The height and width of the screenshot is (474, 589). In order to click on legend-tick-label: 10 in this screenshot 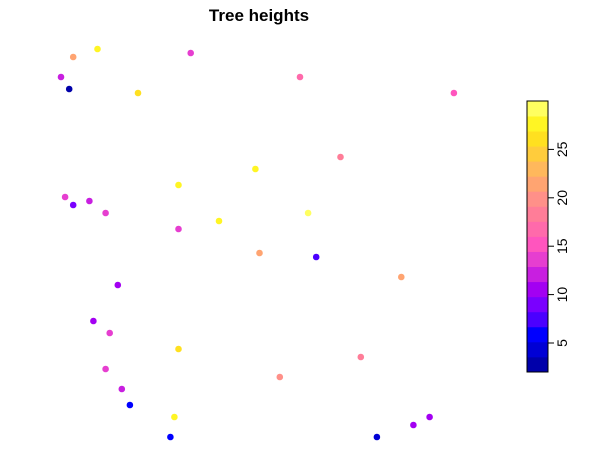, I will do `click(562, 295)`.